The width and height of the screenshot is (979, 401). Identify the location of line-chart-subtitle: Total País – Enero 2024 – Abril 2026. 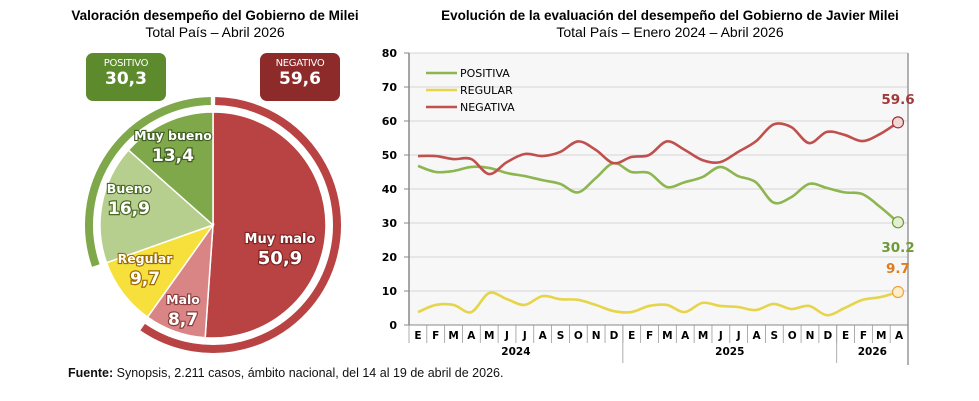
(670, 32).